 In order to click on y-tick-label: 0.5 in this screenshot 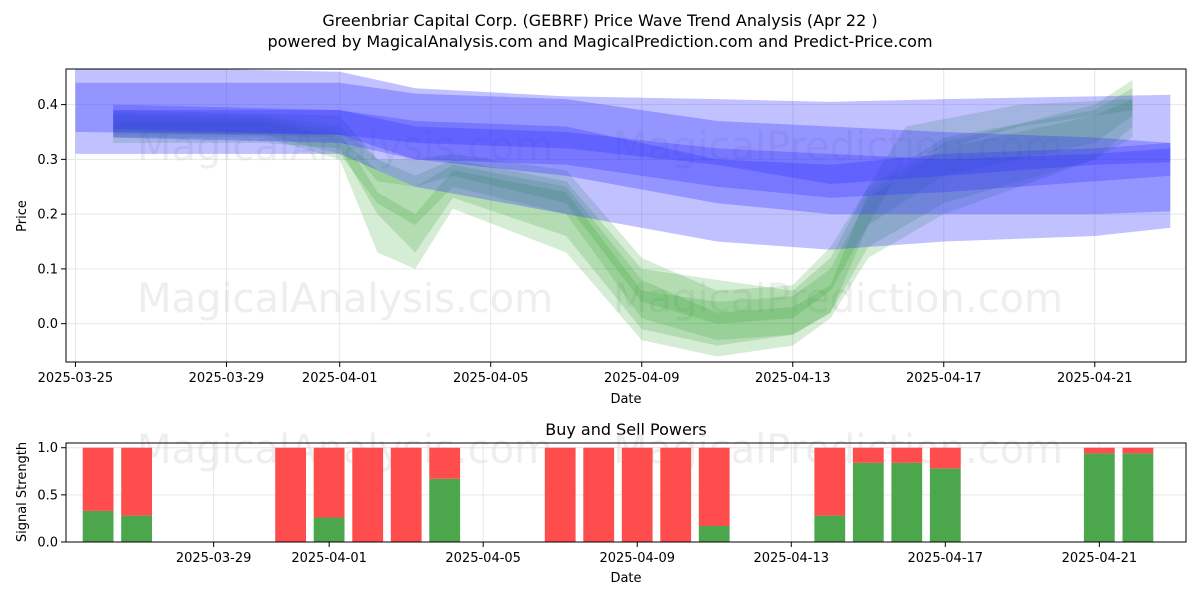, I will do `click(47, 495)`.